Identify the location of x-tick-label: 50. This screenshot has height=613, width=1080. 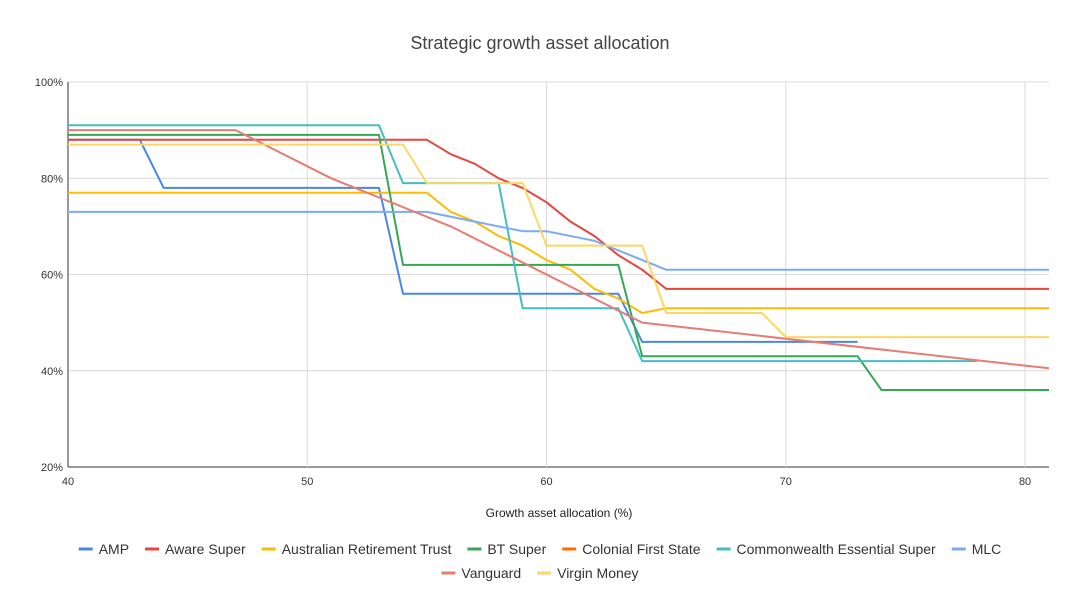
(307, 482).